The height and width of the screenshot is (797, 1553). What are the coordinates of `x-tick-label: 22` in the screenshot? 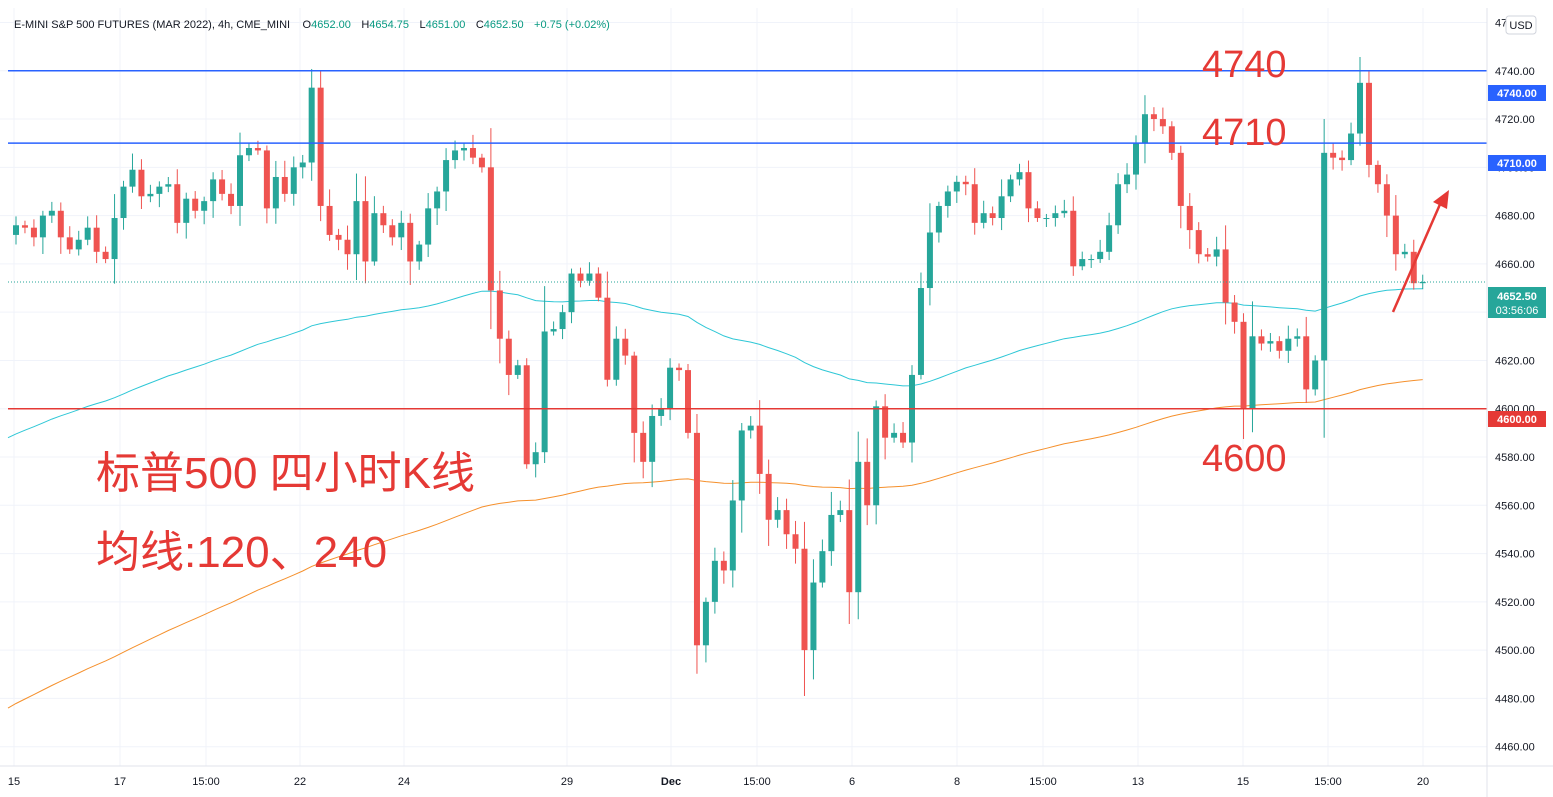 It's located at (300, 782).